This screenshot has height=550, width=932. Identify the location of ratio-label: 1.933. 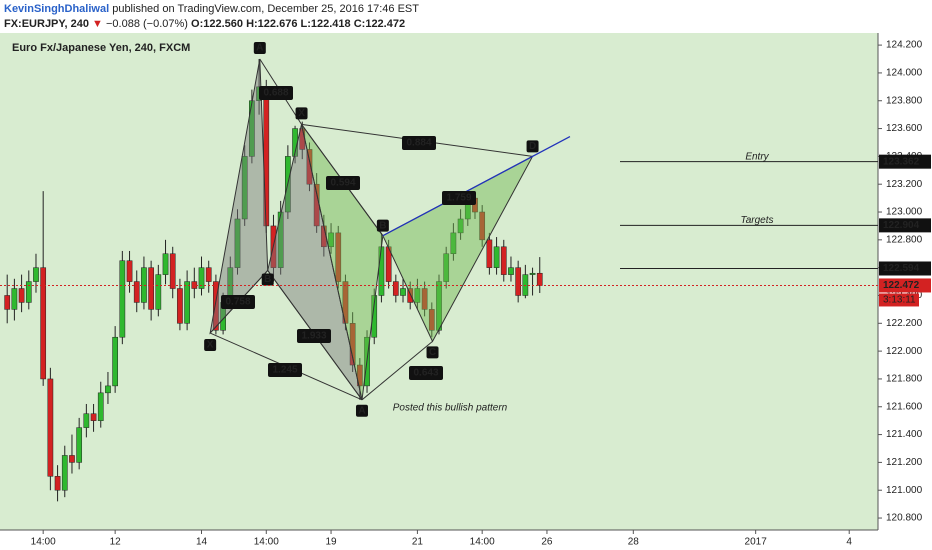
(313, 336).